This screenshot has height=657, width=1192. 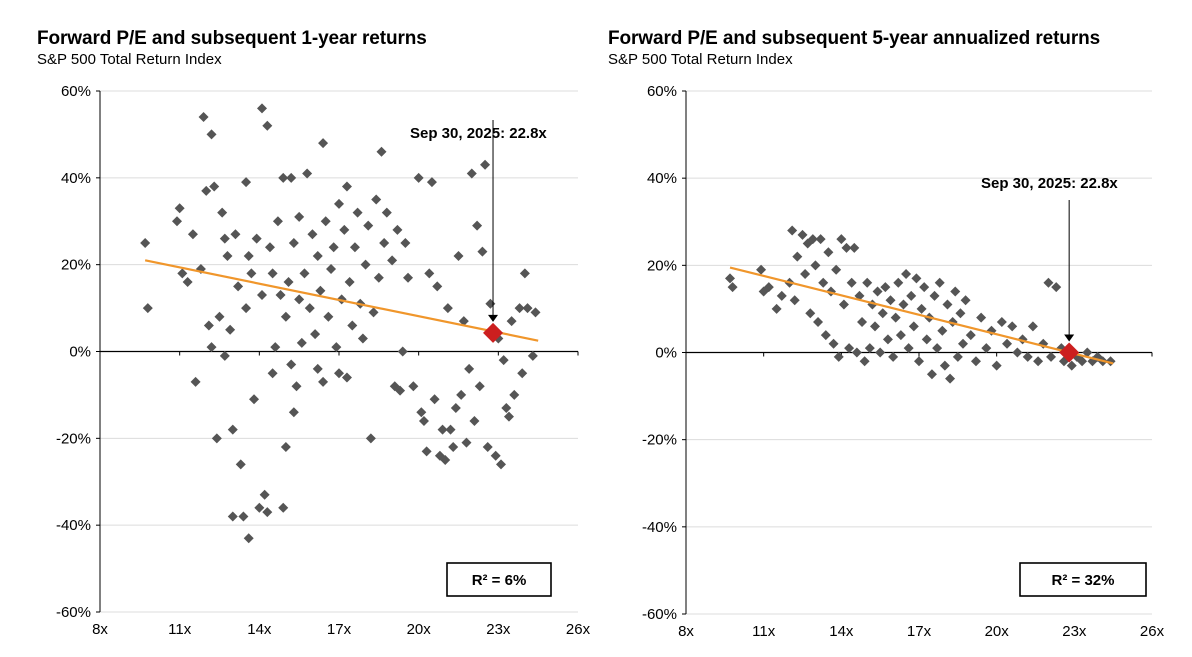 I want to click on y-tick-label: -40%, so click(x=73, y=525).